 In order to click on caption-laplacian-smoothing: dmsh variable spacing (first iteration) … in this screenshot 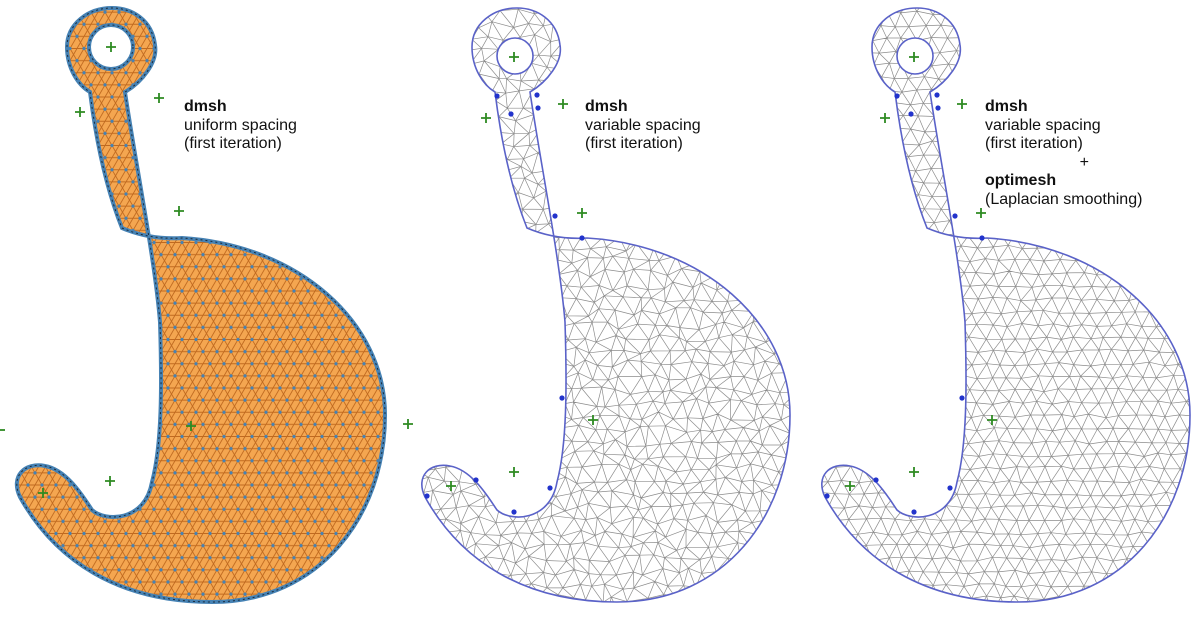, I will do `click(1063, 153)`.